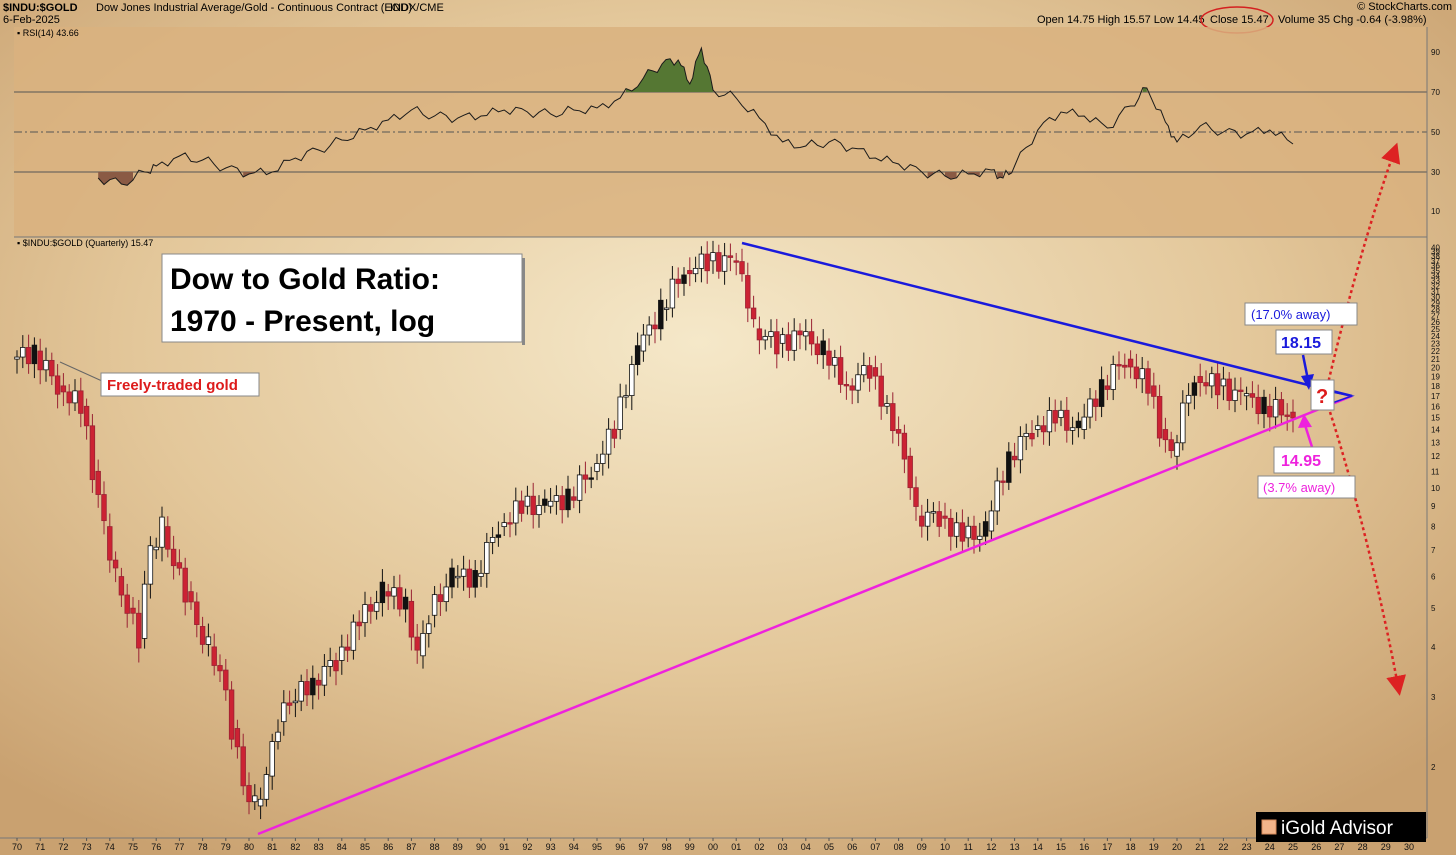 The width and height of the screenshot is (1456, 855). What do you see at coordinates (388, 847) in the screenshot?
I see `x-tick-label: 86` at bounding box center [388, 847].